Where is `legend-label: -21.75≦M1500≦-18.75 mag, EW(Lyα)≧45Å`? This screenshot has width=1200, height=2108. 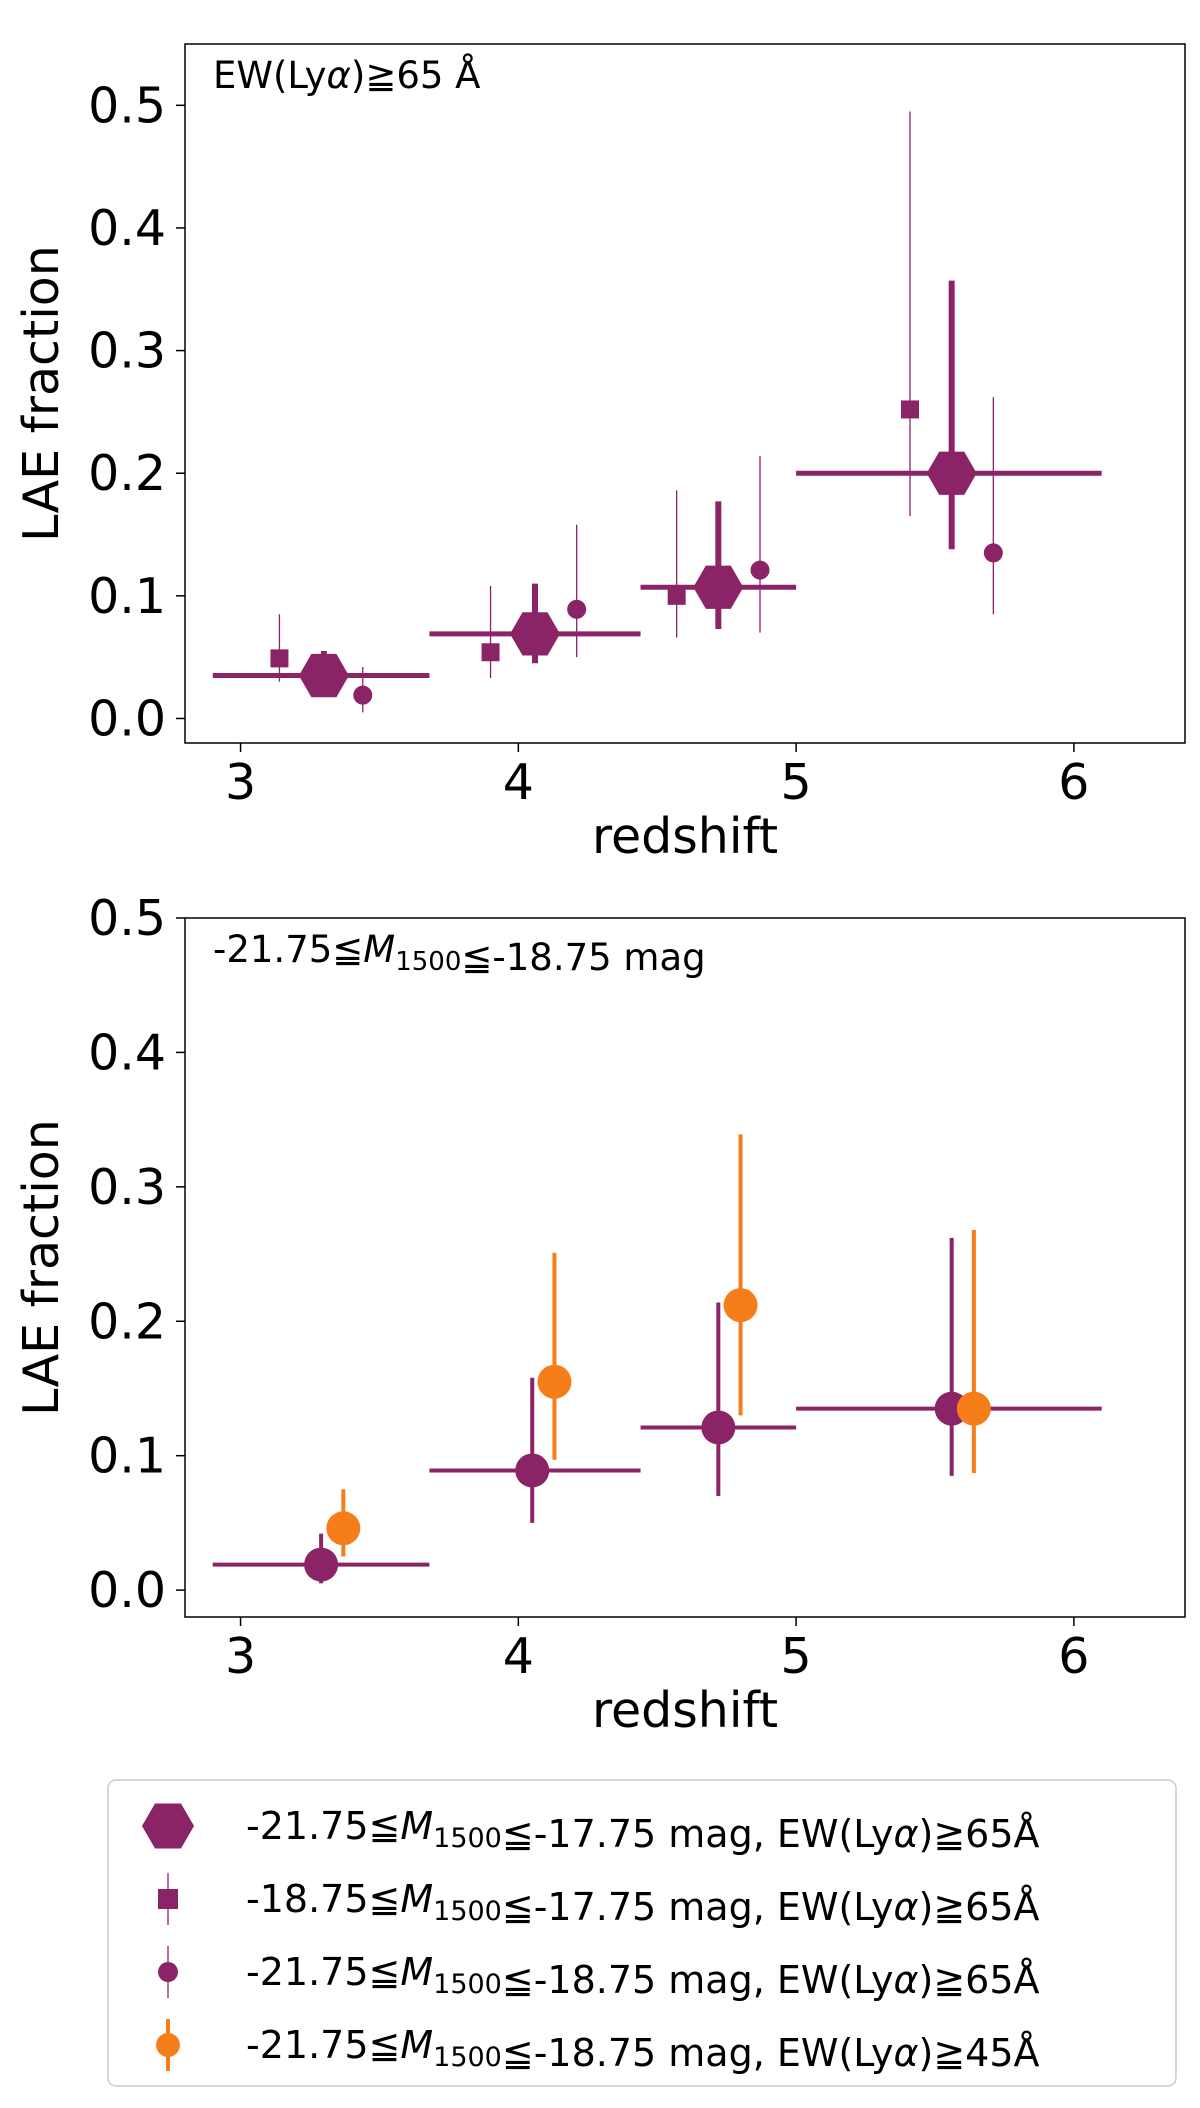
legend-label: -21.75≦M1500≦-18.75 mag, EW(Lyα)≧45Å is located at coordinates (643, 2049).